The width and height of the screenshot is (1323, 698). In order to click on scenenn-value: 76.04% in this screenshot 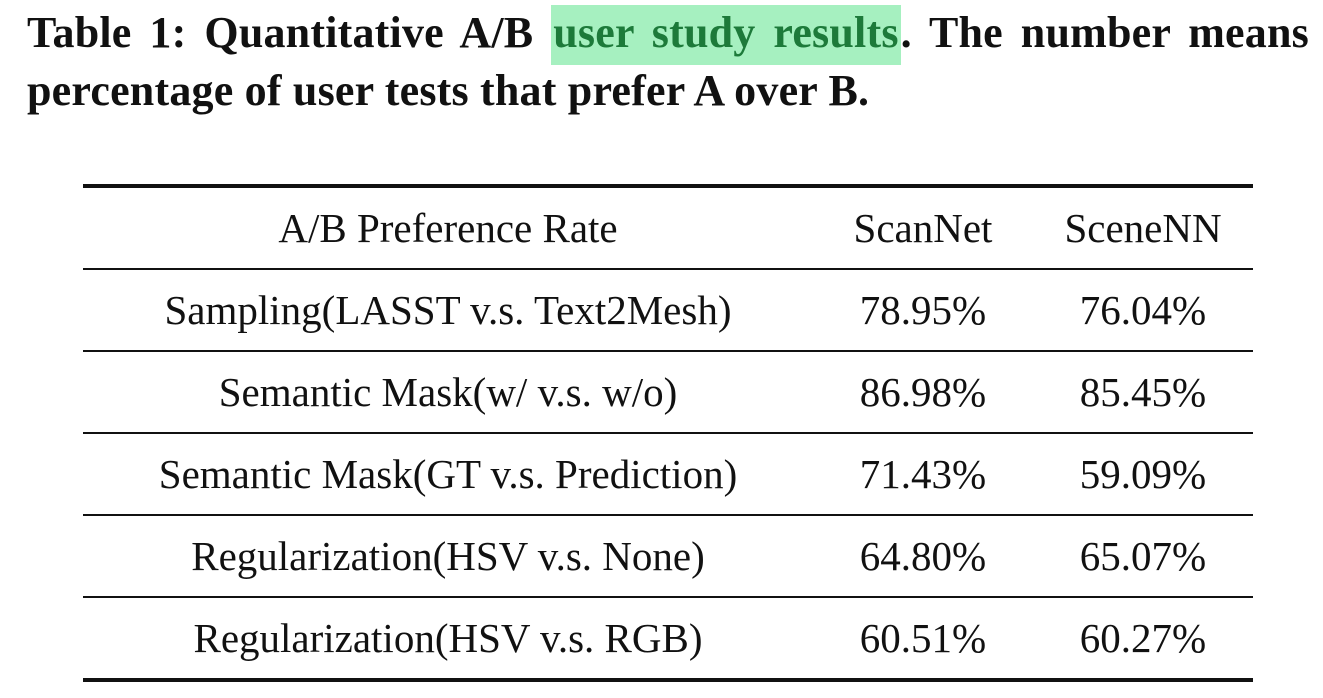, I will do `click(1143, 310)`.